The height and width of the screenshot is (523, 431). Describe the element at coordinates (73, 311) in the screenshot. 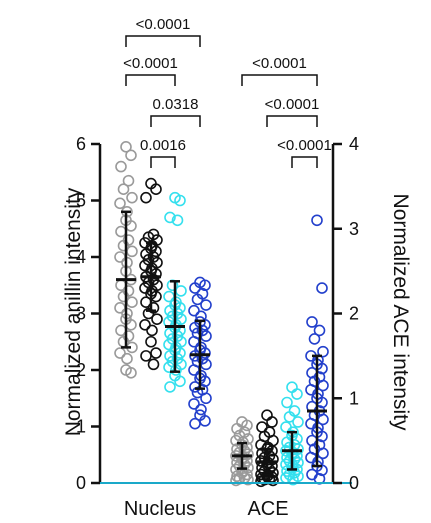

I see `left-axis-title: Normalized anillin intensity` at that location.